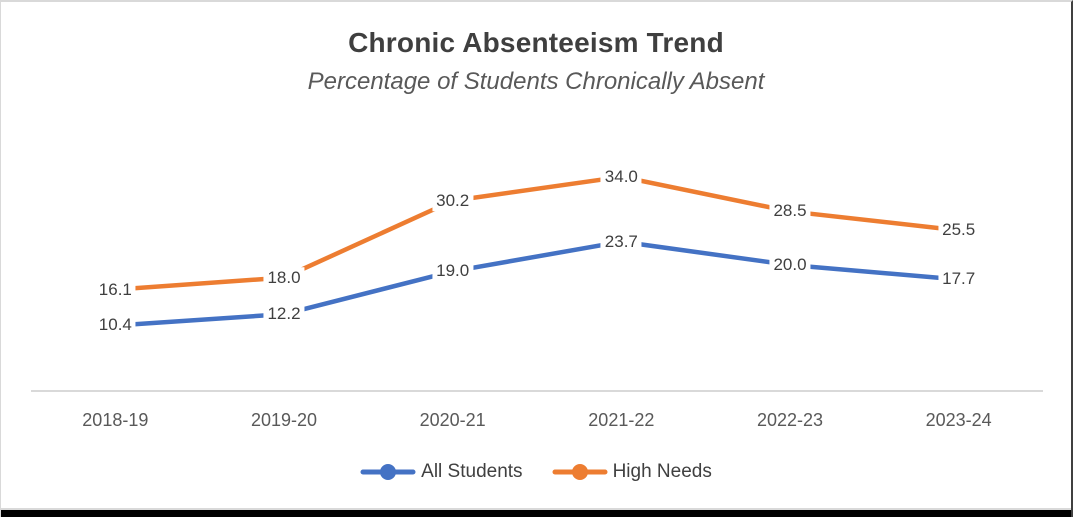 Image resolution: width=1073 pixels, height=517 pixels. I want to click on x-axis-tick-label: 2023-24, so click(958, 420).